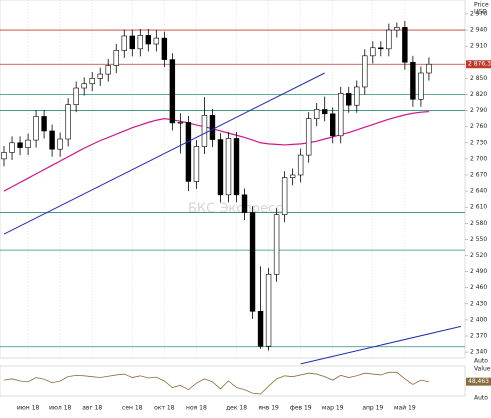  Describe the element at coordinates (478, 287) in the screenshot. I see `y-tick-label: 2 460` at that location.